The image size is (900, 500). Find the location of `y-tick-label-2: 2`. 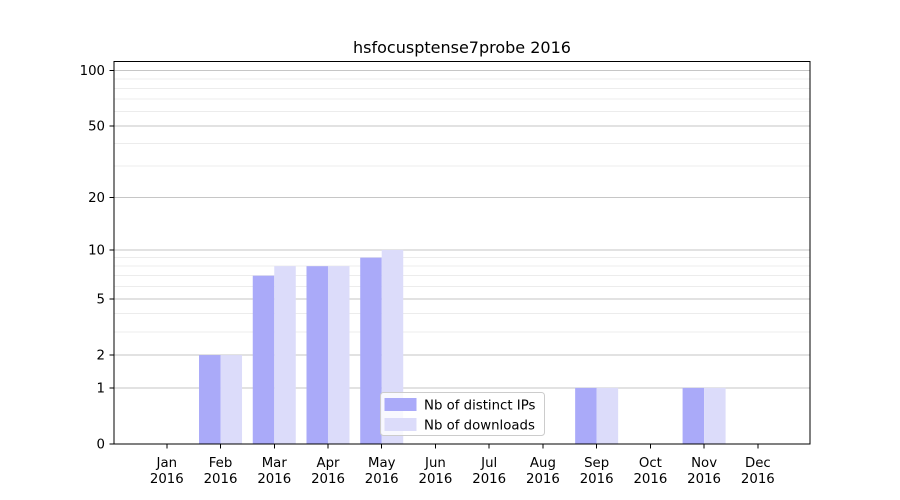

y-tick-label-2: 2 is located at coordinates (101, 356).